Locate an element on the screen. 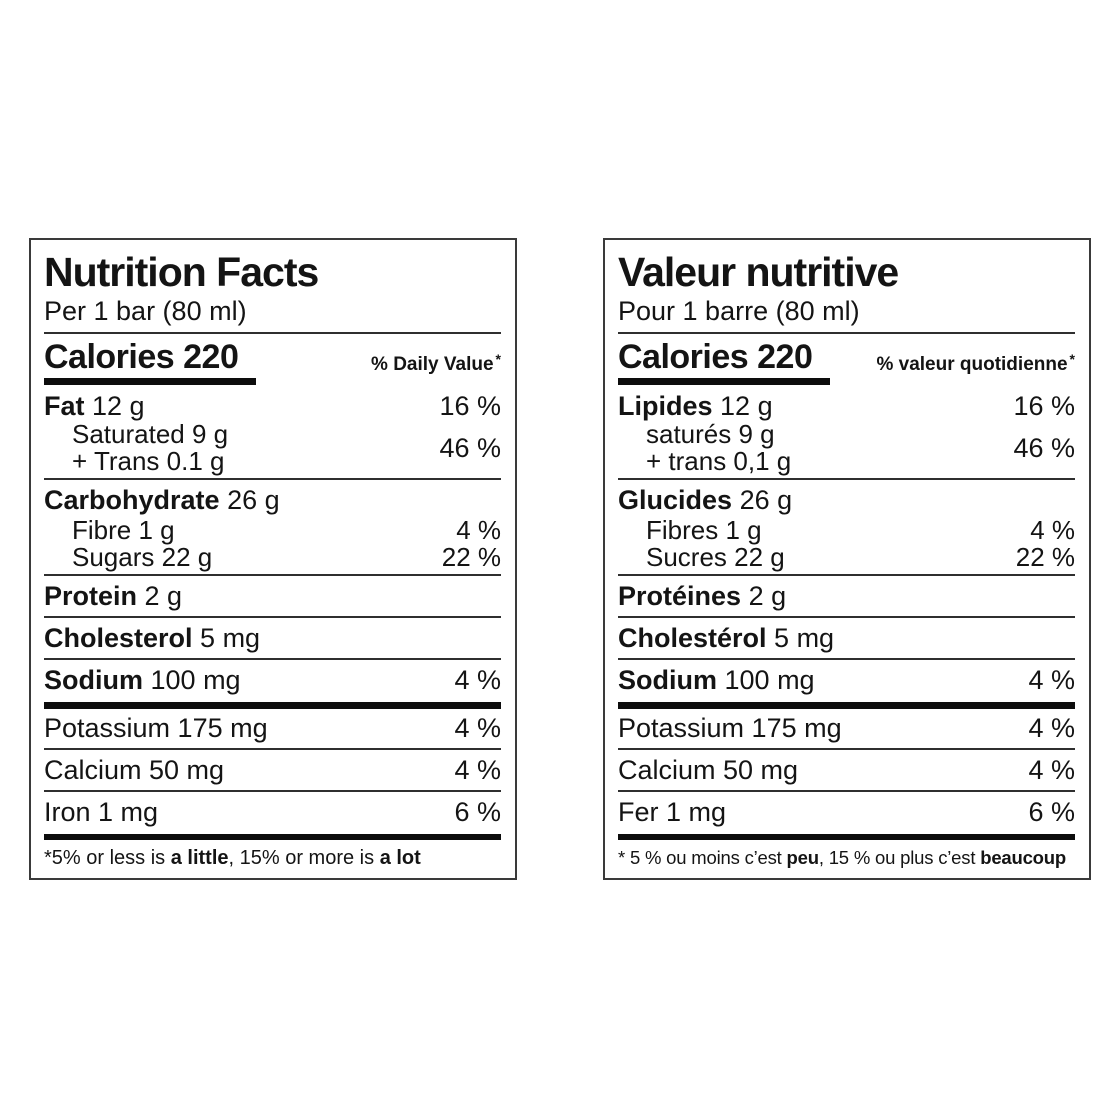  footnote-bold-peu: peu is located at coordinates (802, 857).